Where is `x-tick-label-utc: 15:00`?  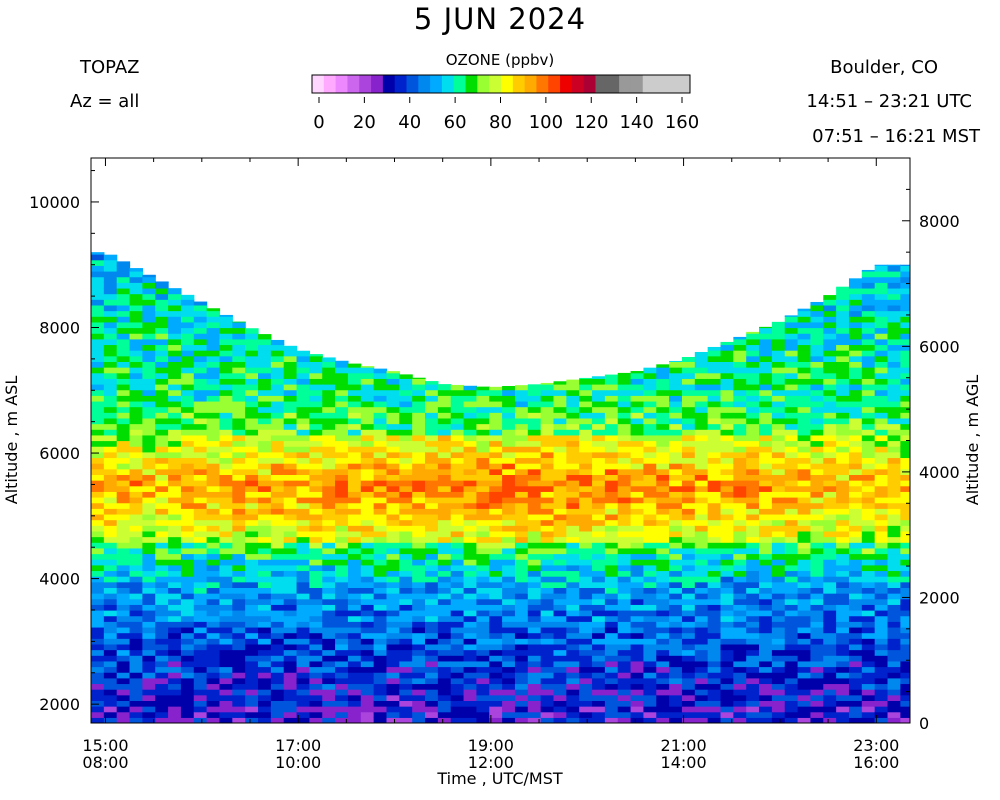 x-tick-label-utc: 15:00 is located at coordinates (105, 745).